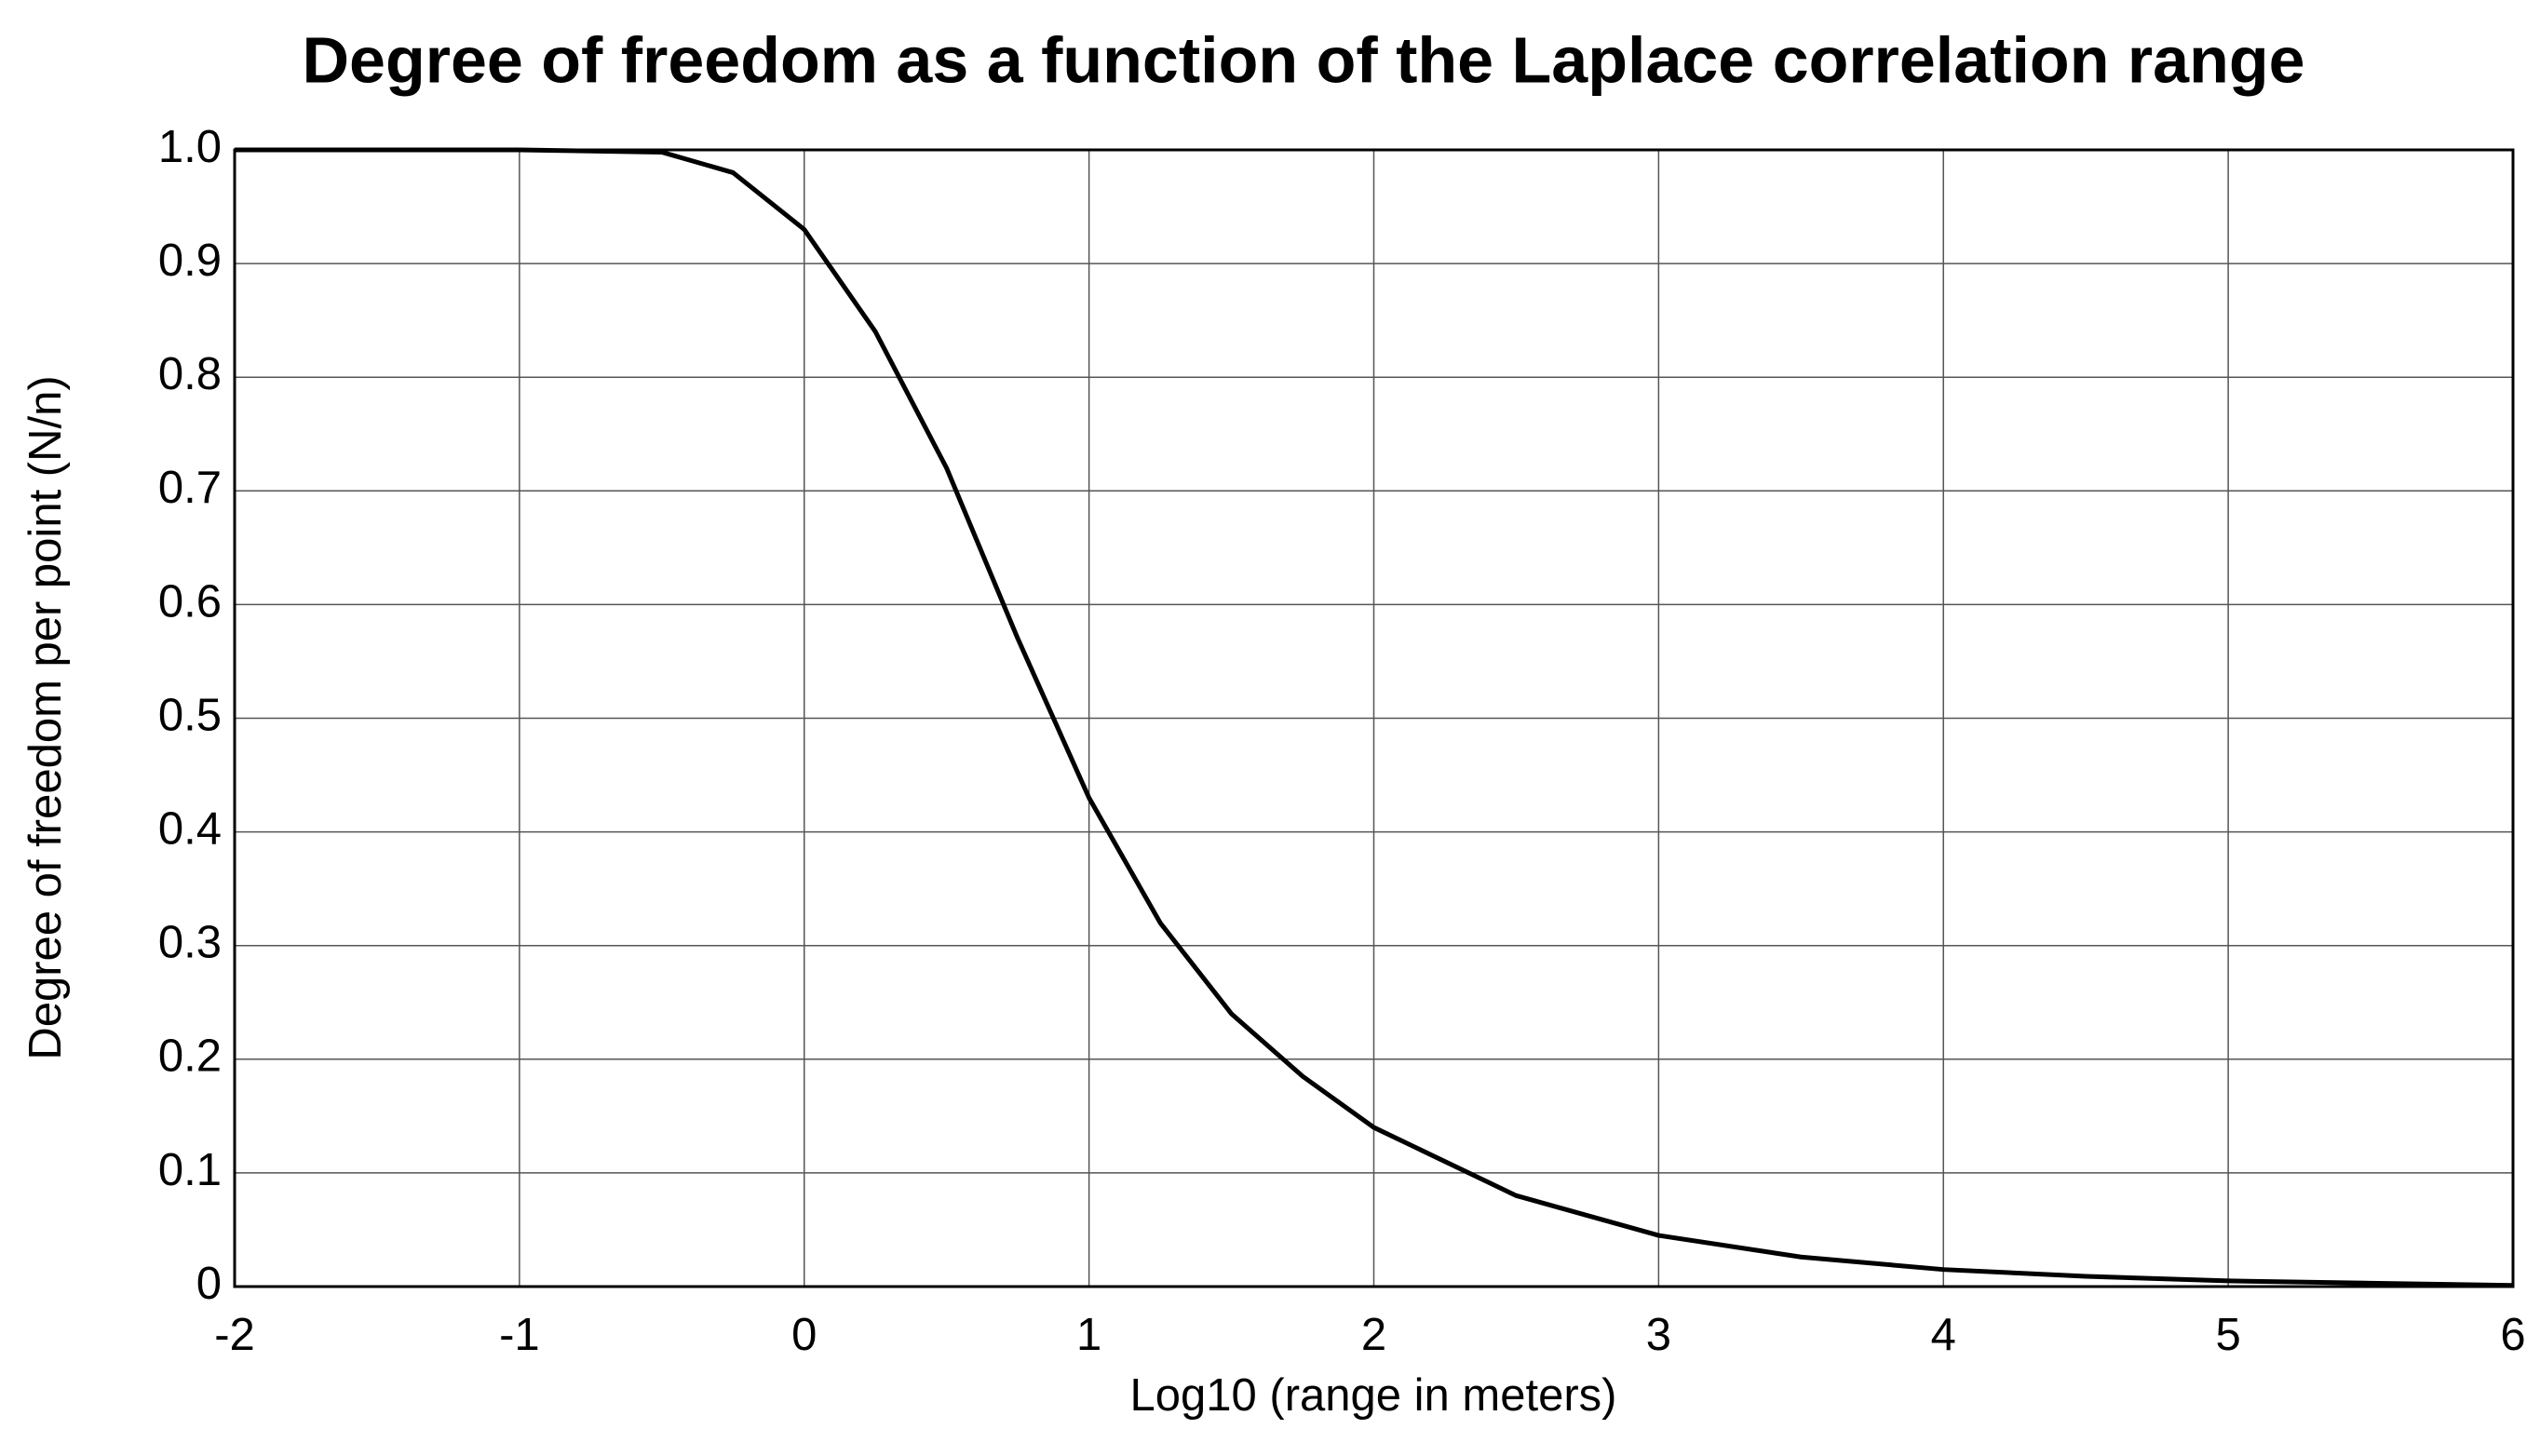  Describe the element at coordinates (1373, 1395) in the screenshot. I see `x-axis-label: Log10 (range in meters)` at that location.